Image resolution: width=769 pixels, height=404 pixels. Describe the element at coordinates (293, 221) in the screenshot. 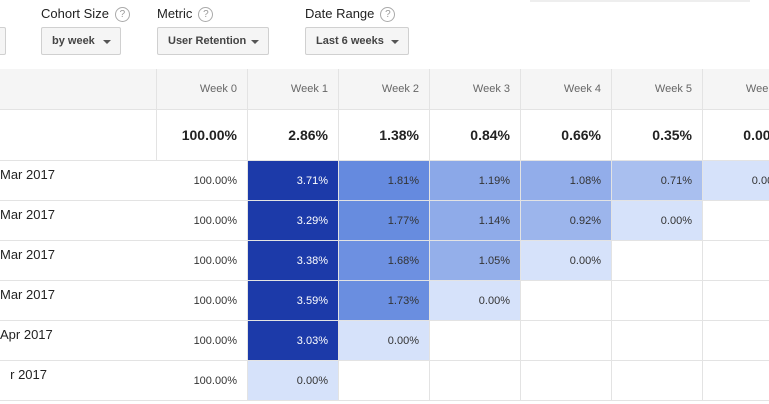

I see `retention-cell: 3.29%` at that location.